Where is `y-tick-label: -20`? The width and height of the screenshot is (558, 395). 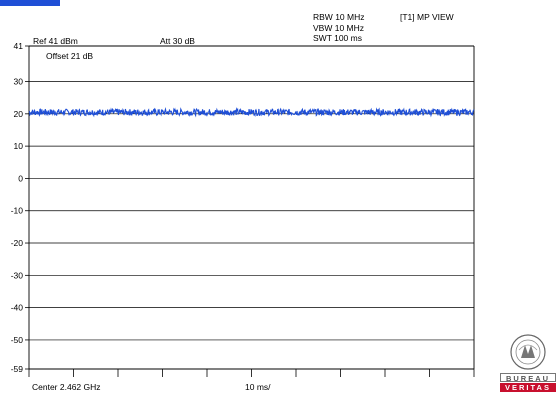
y-tick-label: -20 is located at coordinates (17, 243).